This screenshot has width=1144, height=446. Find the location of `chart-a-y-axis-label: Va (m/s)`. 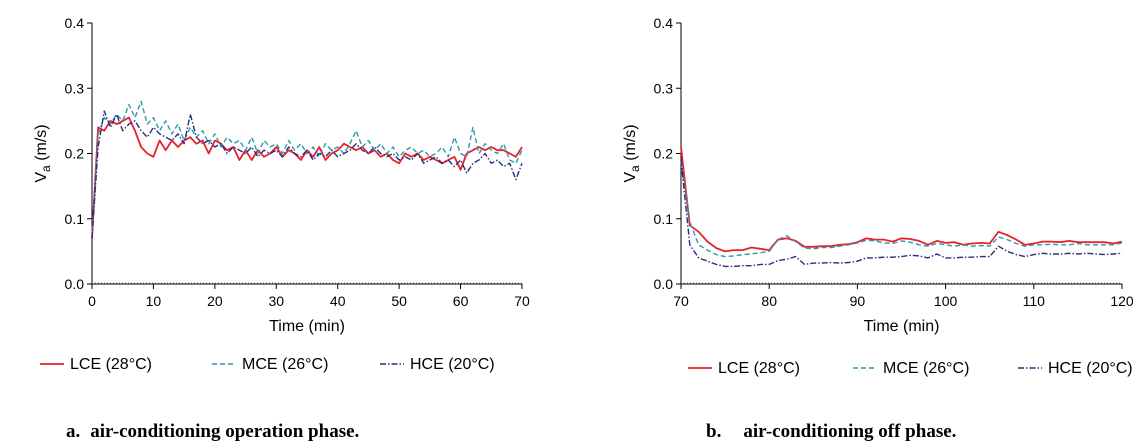

chart-a-y-axis-label: Va (m/s) is located at coordinates (43, 153).